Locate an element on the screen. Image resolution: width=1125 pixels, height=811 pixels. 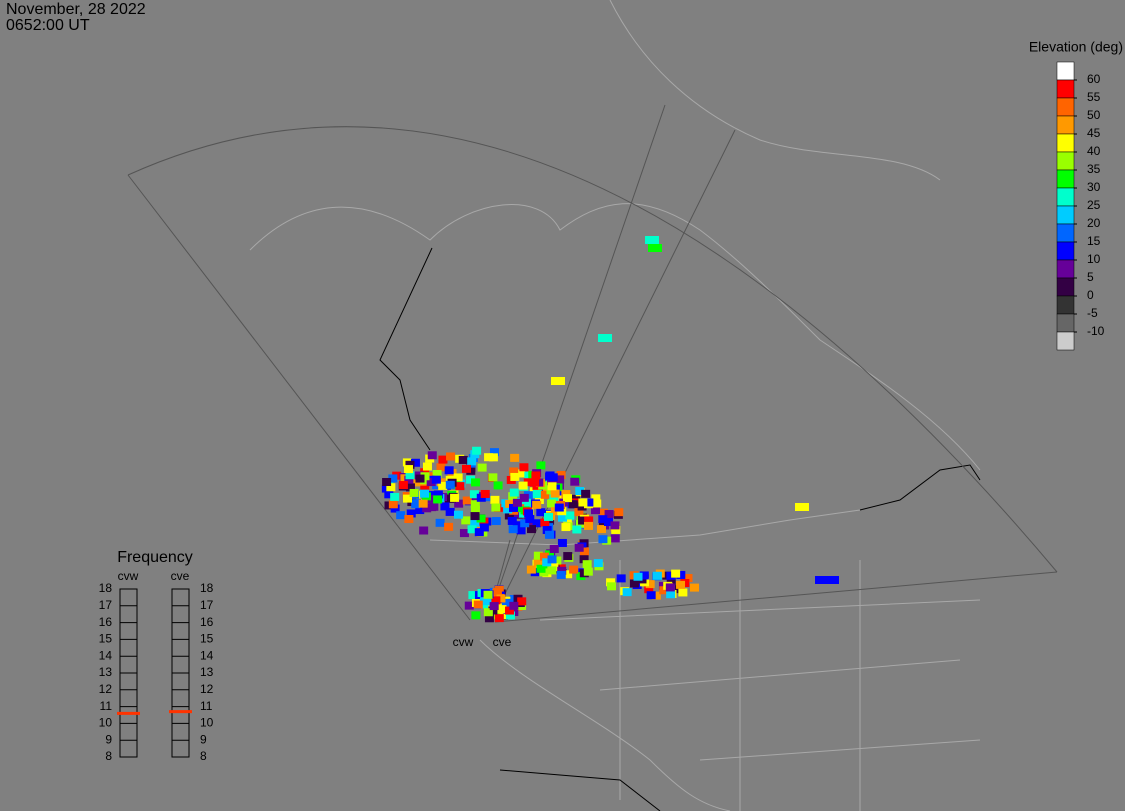
colorbar-label: 15 is located at coordinates (1094, 241).